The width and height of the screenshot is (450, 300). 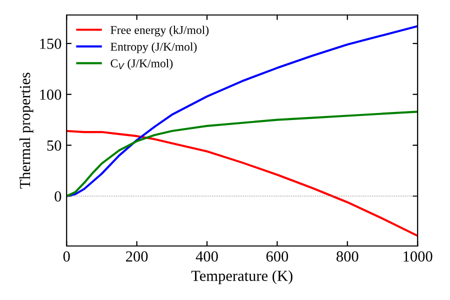 I want to click on y-tick-label: 150, so click(x=51, y=43).